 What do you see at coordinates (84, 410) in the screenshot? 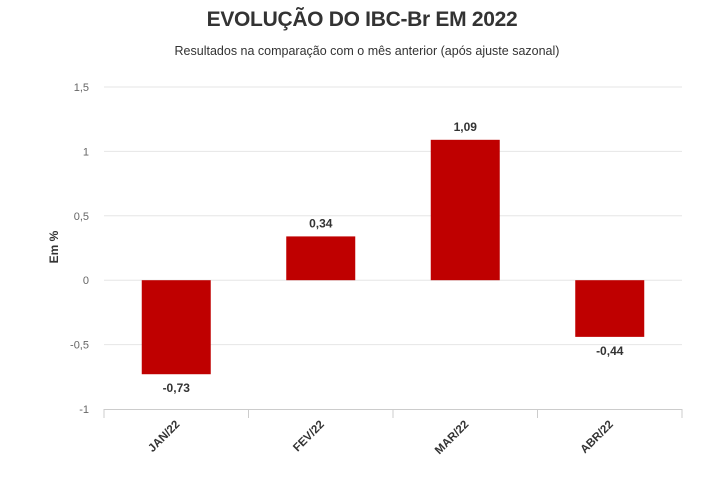
I see `y-tick-label: -1` at bounding box center [84, 410].